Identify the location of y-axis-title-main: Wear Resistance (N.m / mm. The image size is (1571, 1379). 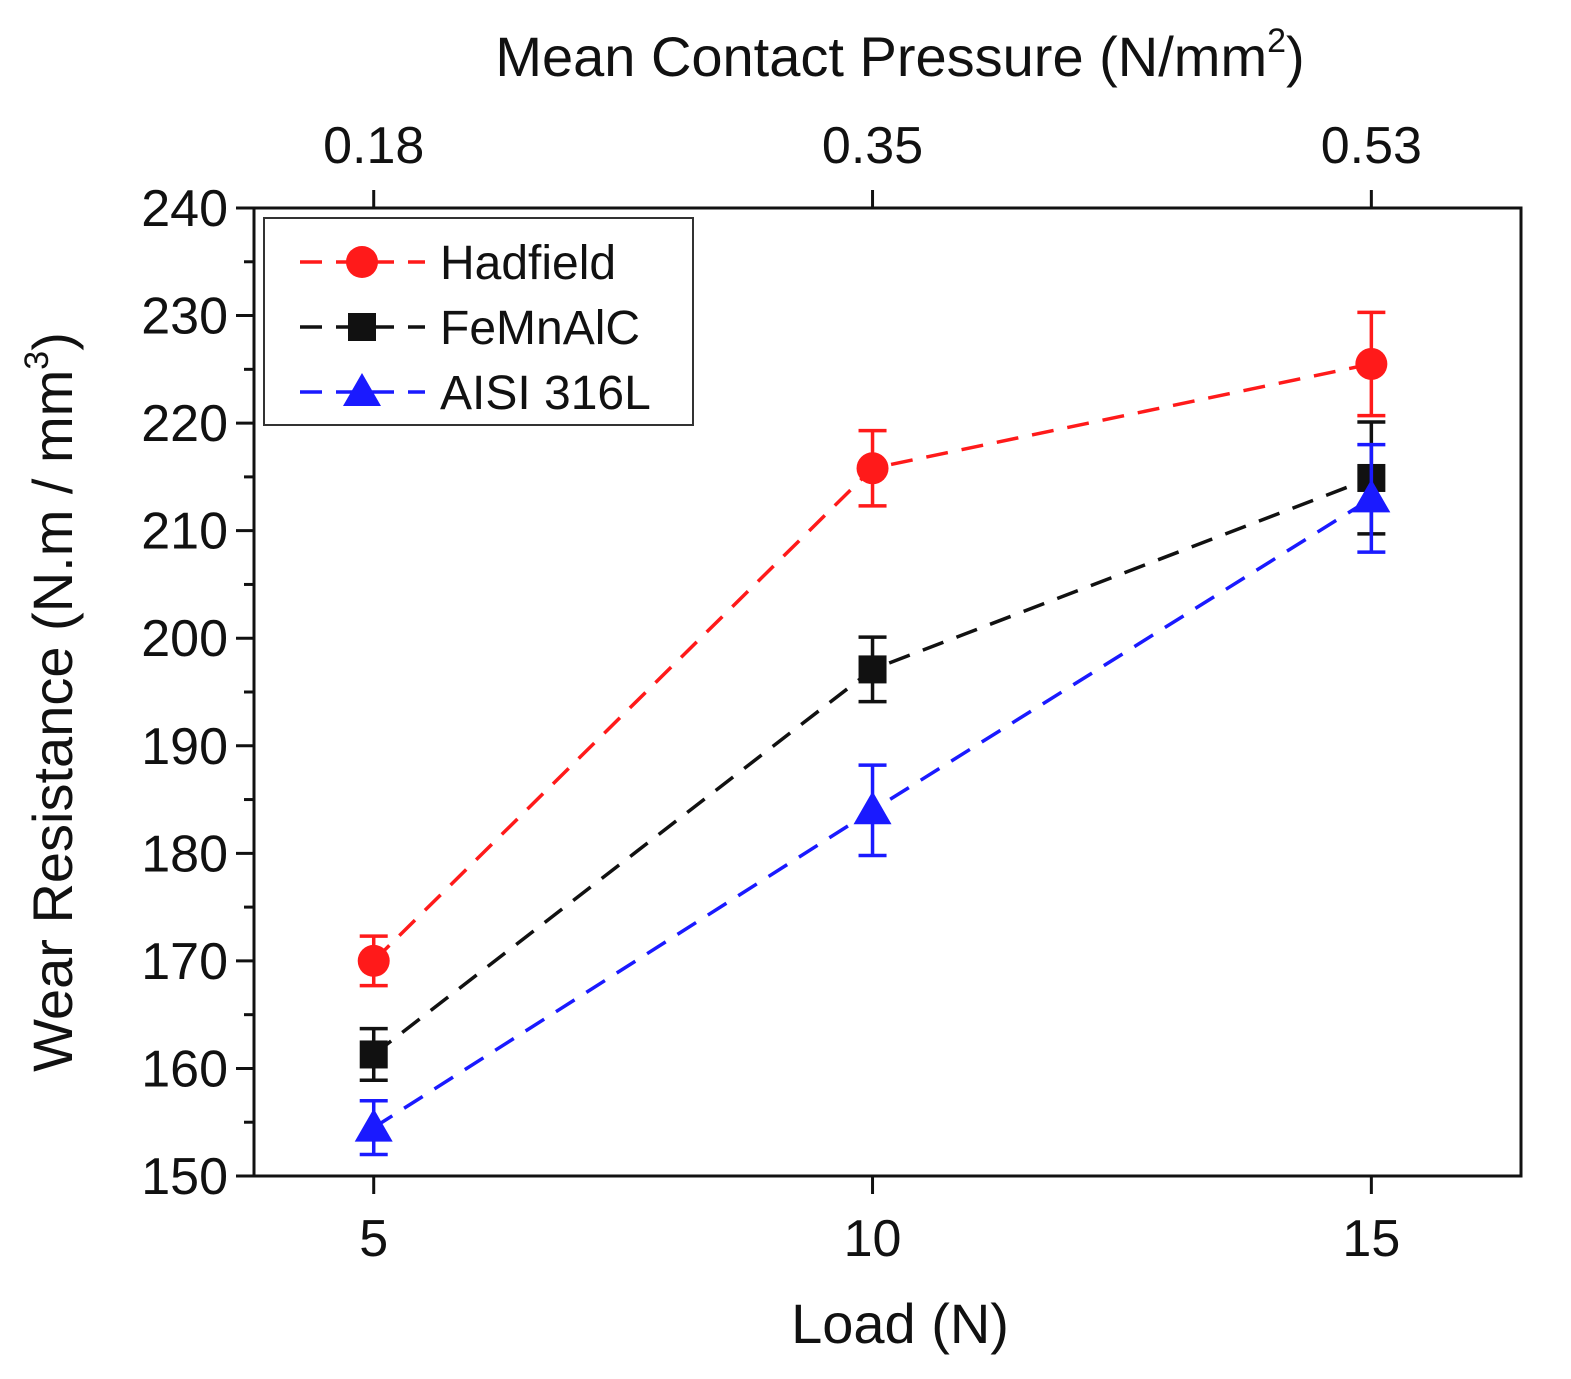
(52, 721).